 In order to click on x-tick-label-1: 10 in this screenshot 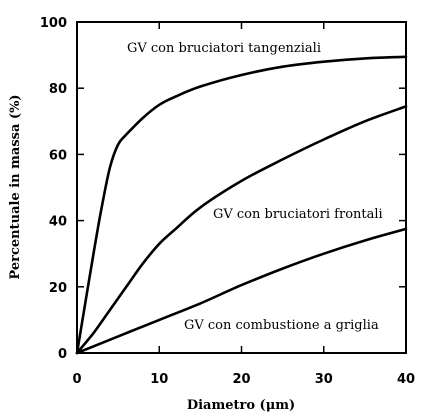, I will do `click(159, 379)`.